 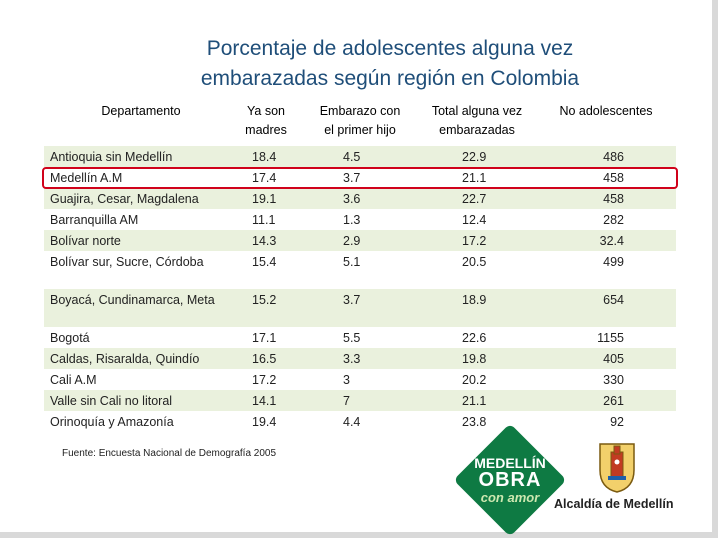 I want to click on cell-embarazo: 5.1, so click(x=352, y=262).